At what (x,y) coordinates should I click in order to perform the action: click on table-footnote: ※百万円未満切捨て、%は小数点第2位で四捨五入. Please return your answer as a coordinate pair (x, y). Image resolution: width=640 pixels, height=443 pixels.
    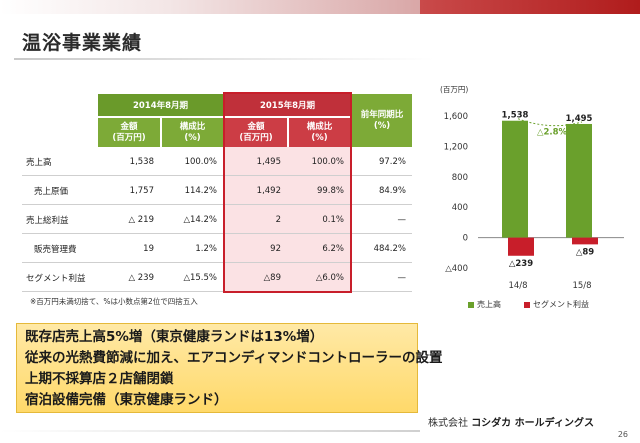
    Looking at the image, I should click on (114, 301).